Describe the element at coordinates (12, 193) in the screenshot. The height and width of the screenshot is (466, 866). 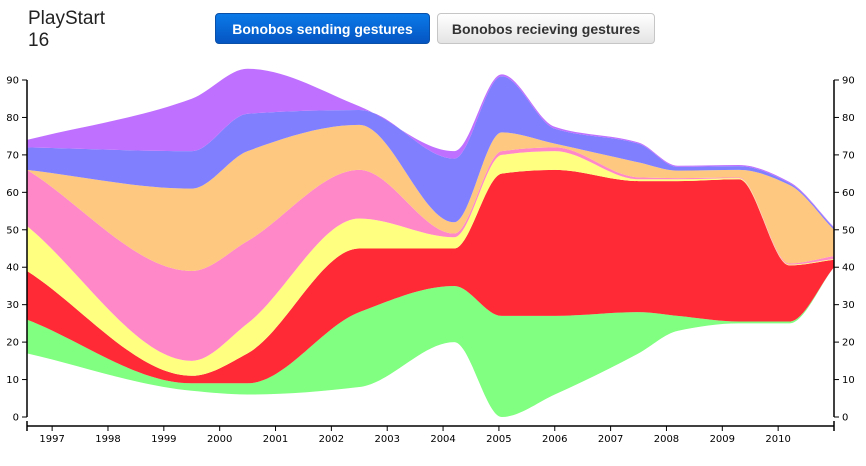
I see `y-tick-label-left: 60` at that location.